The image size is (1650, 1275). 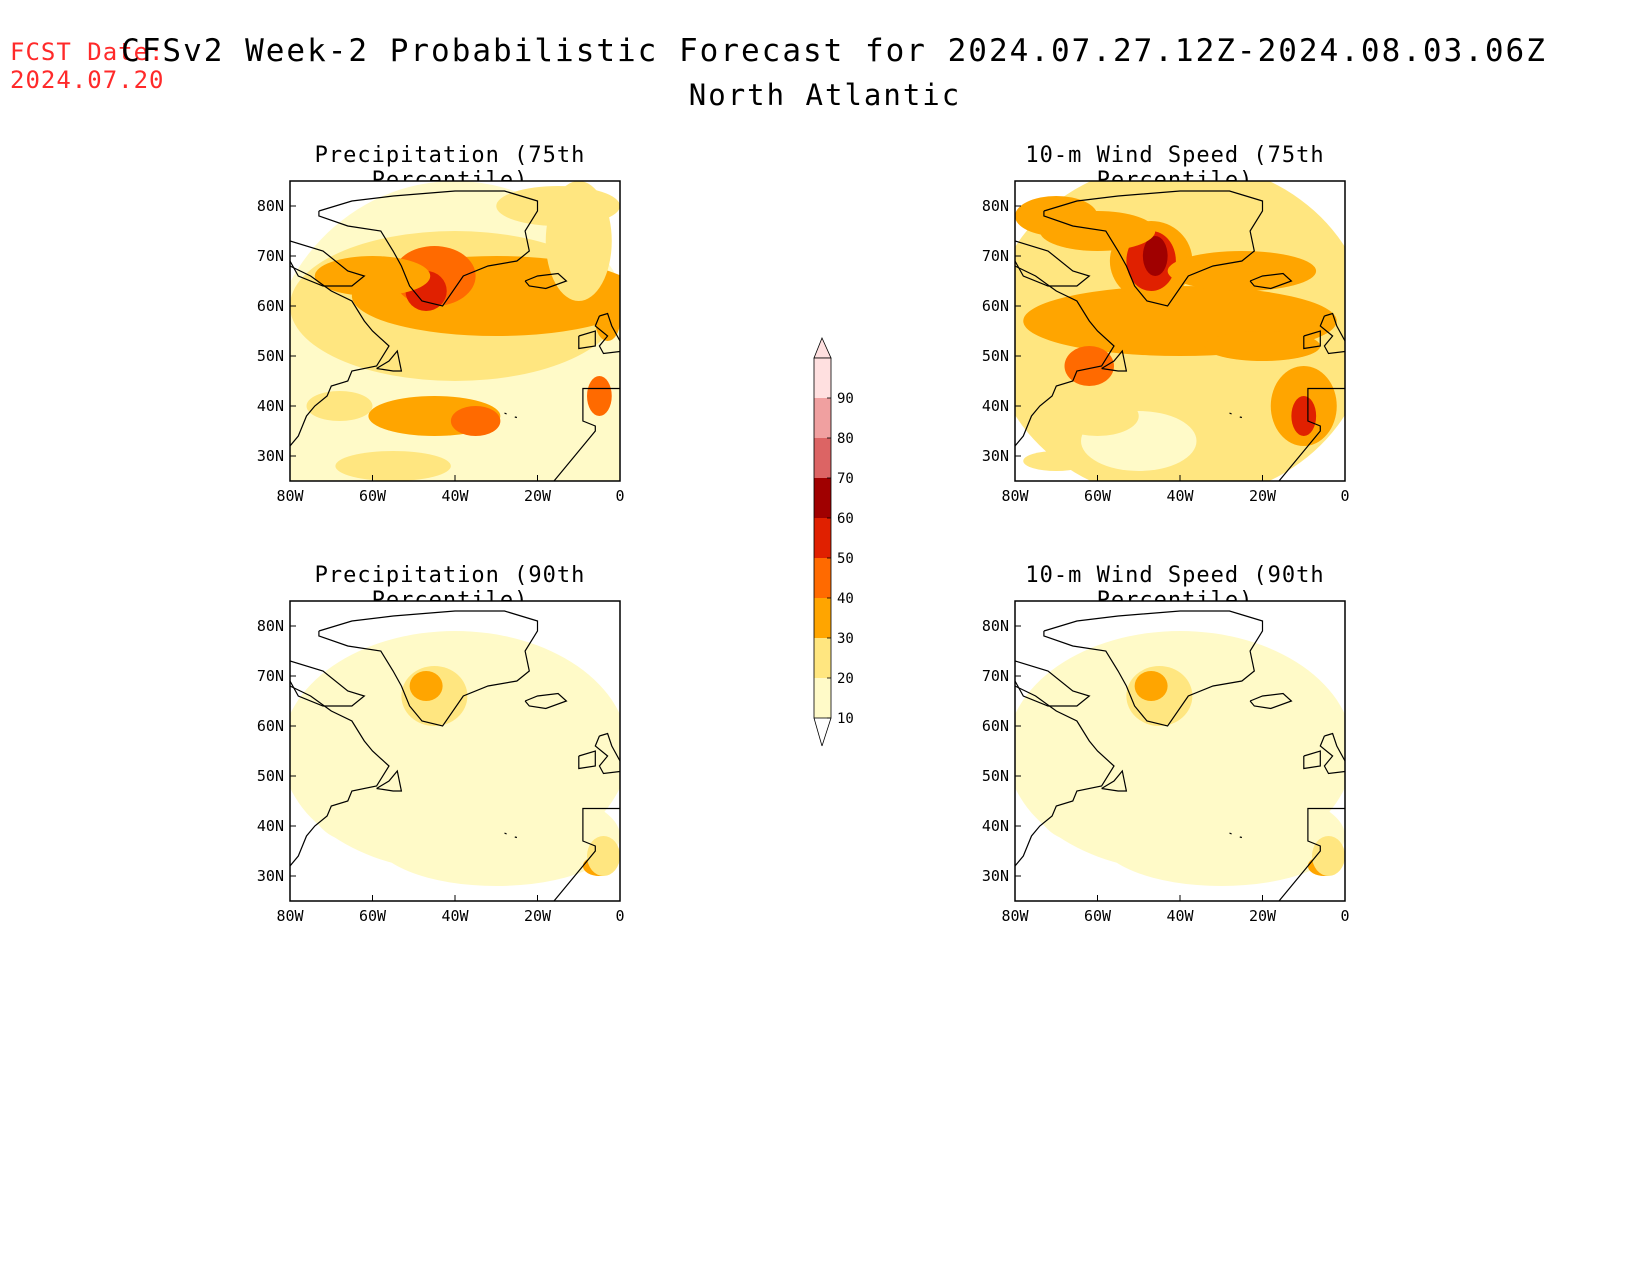 I want to click on colorbar-cap, so click(x=822, y=732).